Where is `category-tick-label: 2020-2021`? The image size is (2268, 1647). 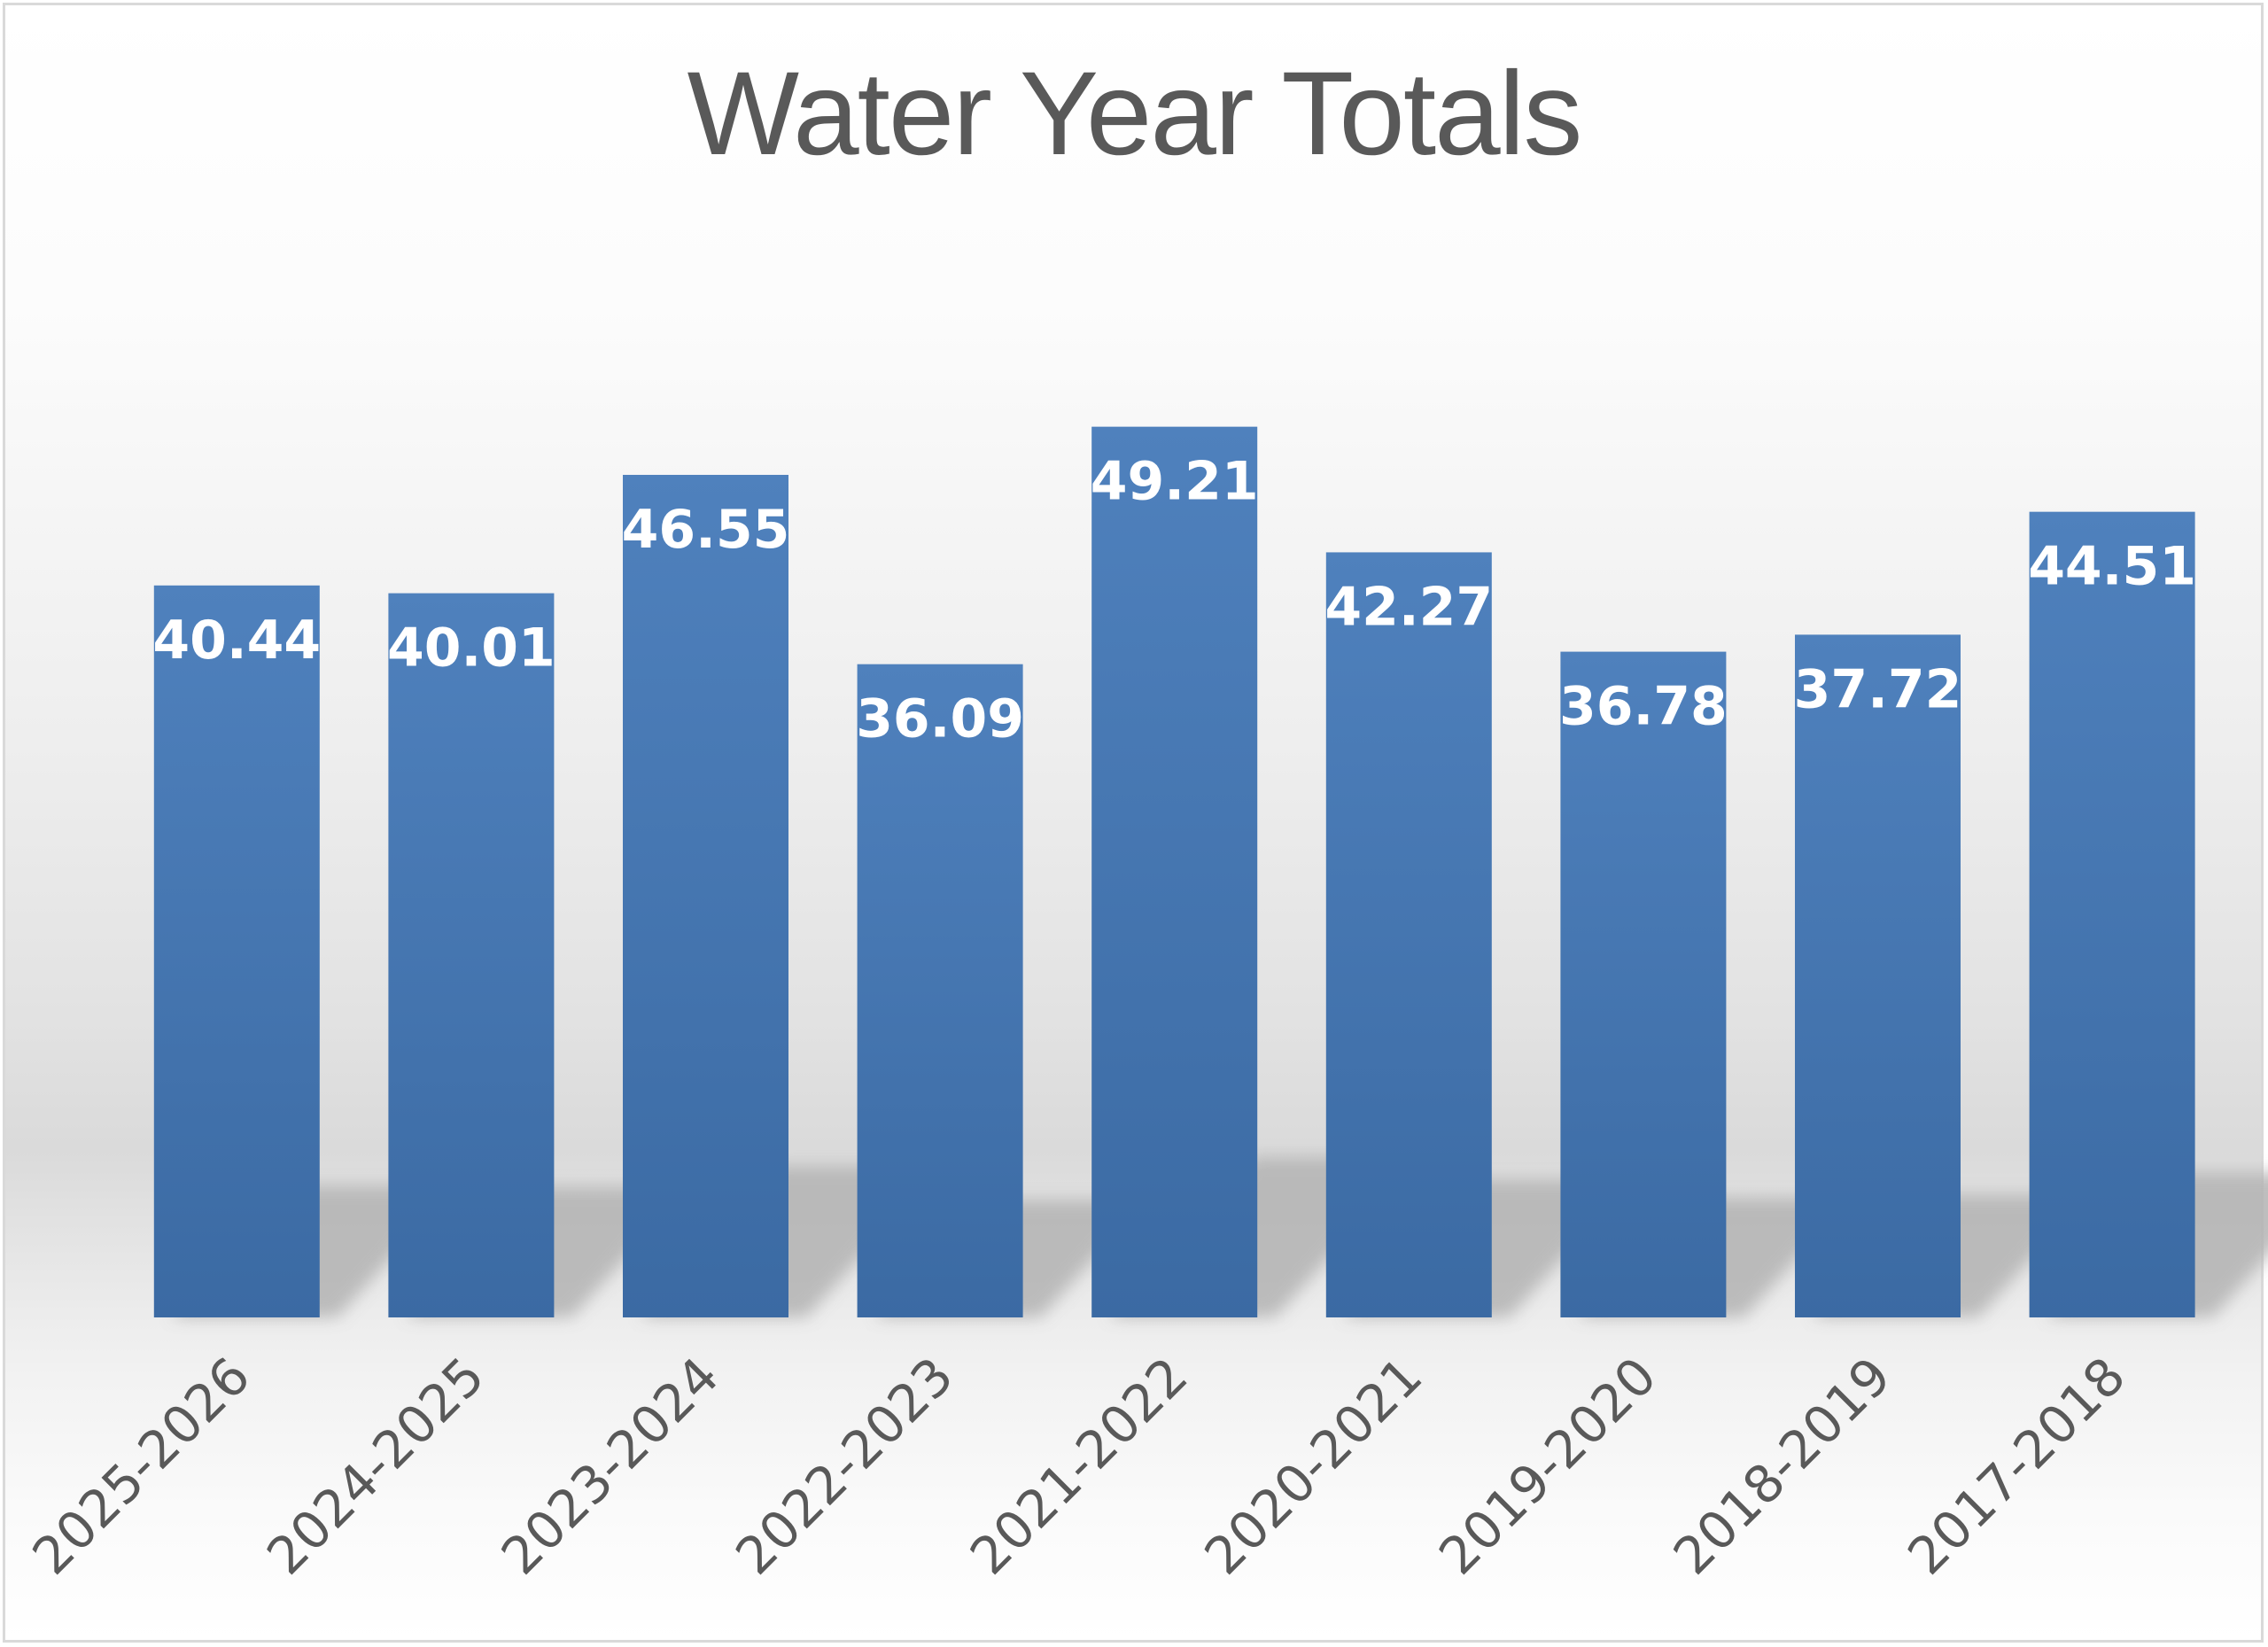 category-tick-label: 2020-2021 is located at coordinates (1313, 1466).